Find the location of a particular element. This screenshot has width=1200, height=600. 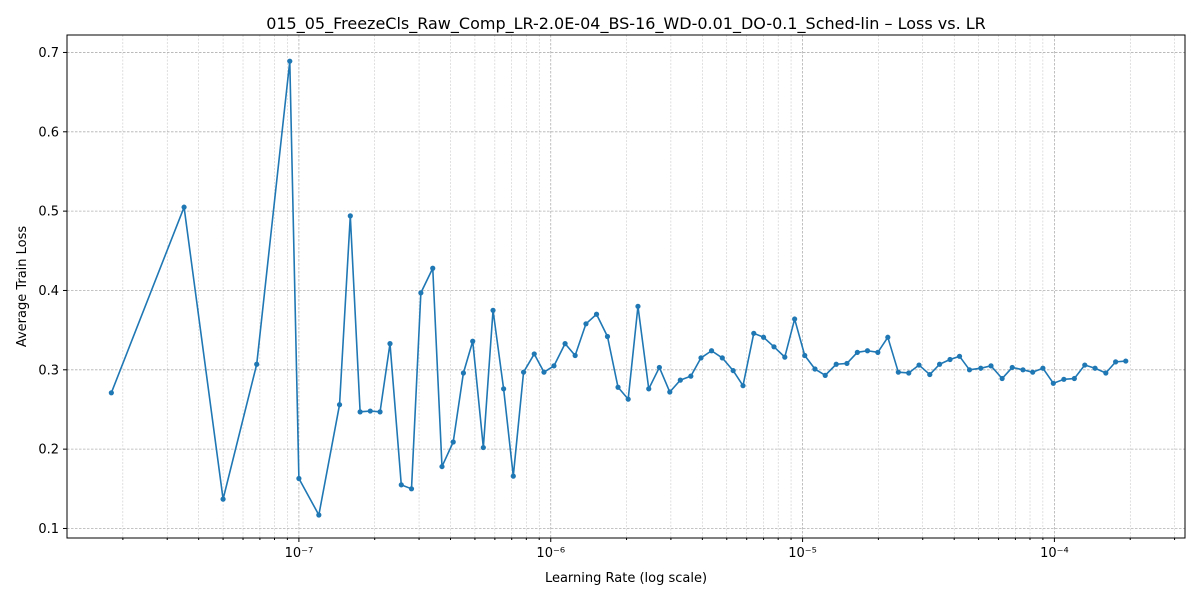

y-tick-label: 0.6 is located at coordinates (48, 132).